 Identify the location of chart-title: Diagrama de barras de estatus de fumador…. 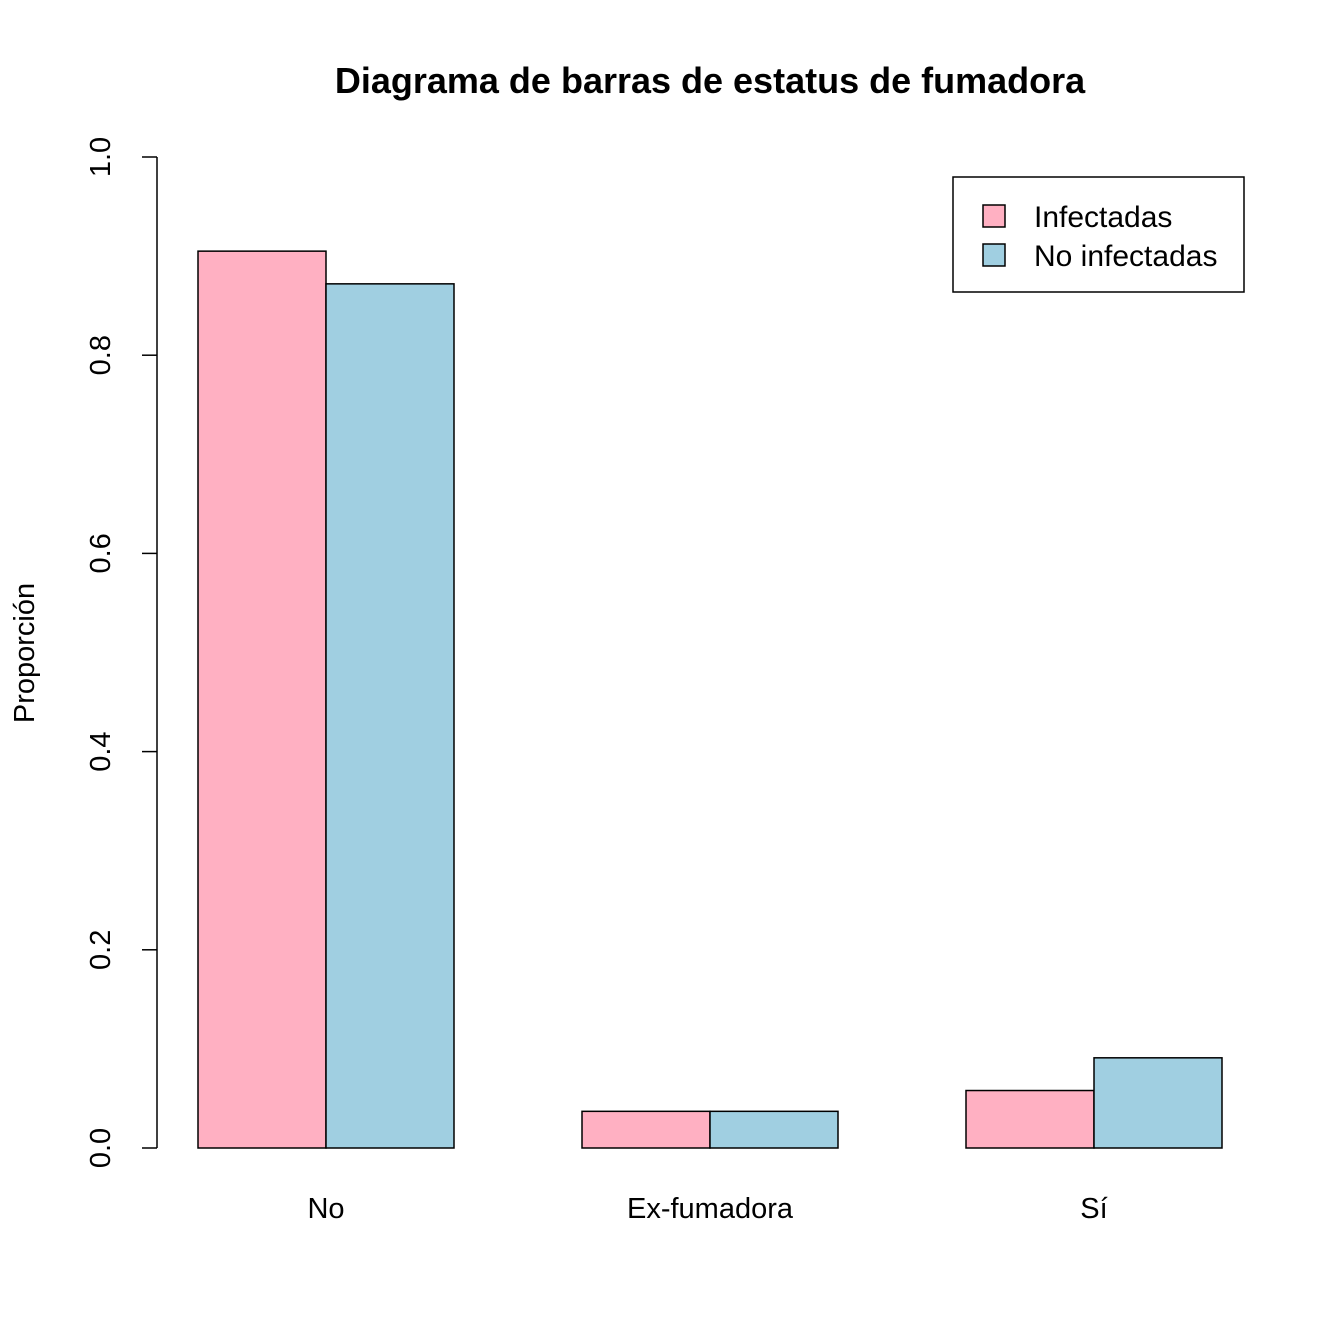
(710, 80).